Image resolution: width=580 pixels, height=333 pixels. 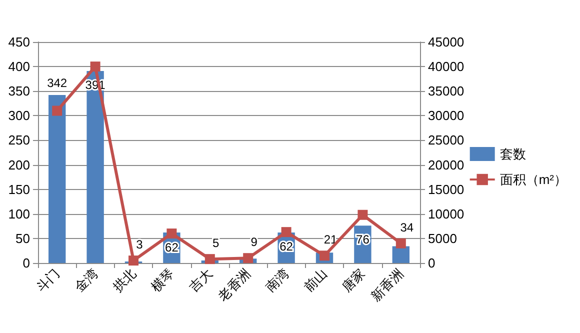 I want to click on x-tick-label: 拱北, so click(x=124, y=280).